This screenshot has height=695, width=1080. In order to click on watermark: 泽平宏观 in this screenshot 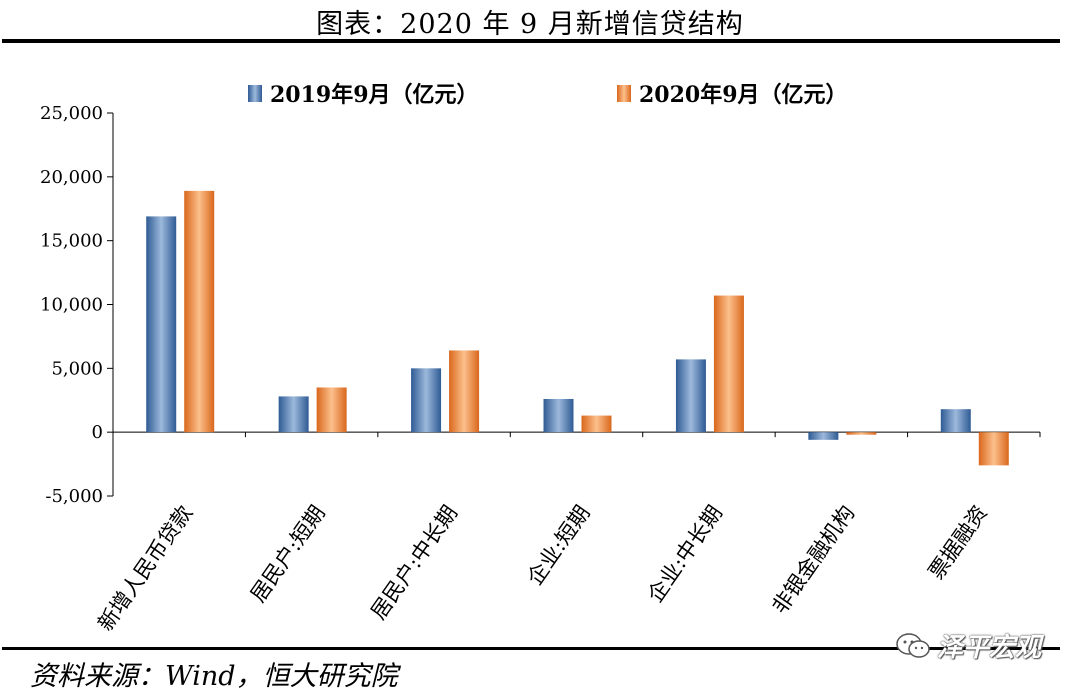, I will do `click(968, 645)`.